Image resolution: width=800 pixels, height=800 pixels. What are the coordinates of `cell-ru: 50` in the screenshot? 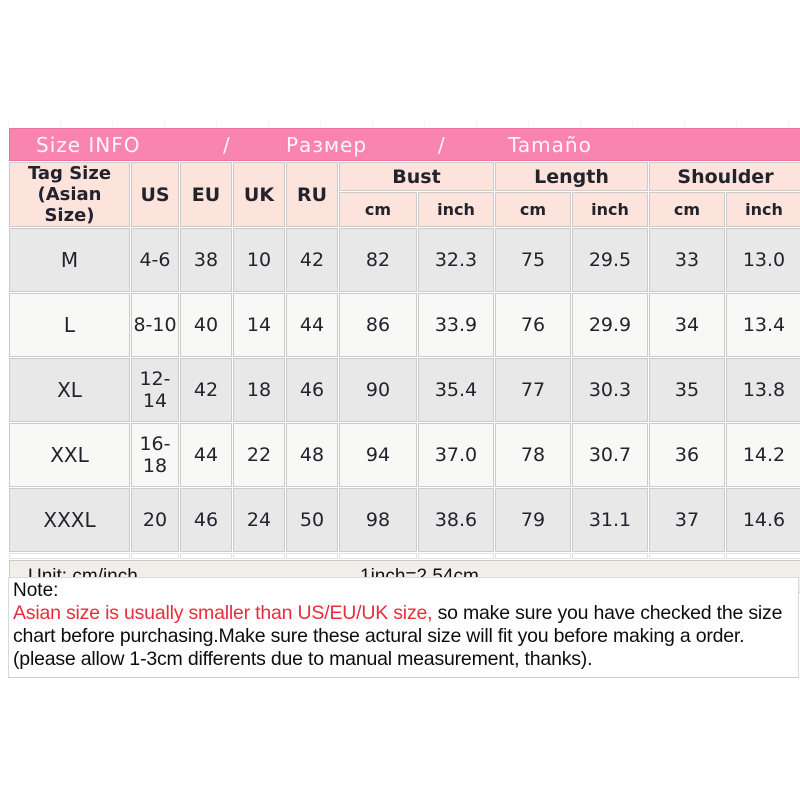 It's located at (312, 520).